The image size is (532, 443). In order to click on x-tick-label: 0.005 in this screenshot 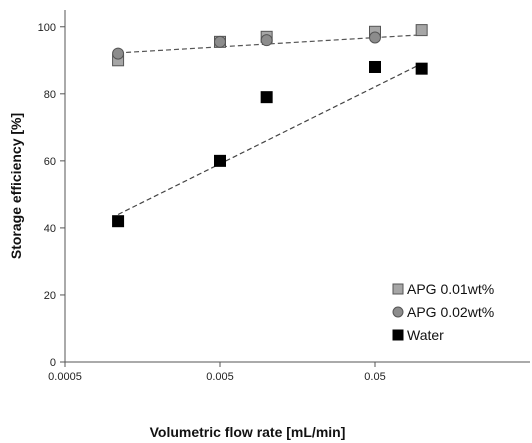, I will do `click(220, 377)`.